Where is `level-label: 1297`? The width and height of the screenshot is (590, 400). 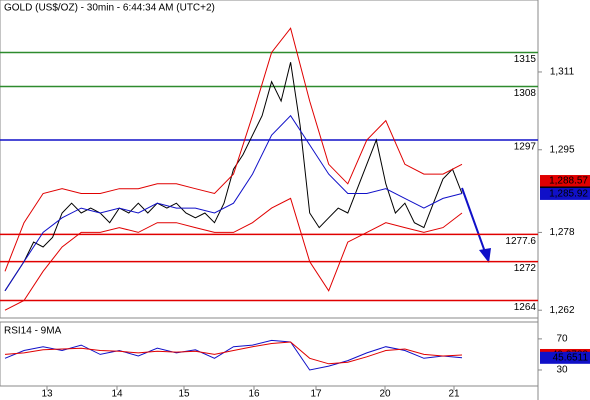 level-label: 1297 is located at coordinates (525, 147).